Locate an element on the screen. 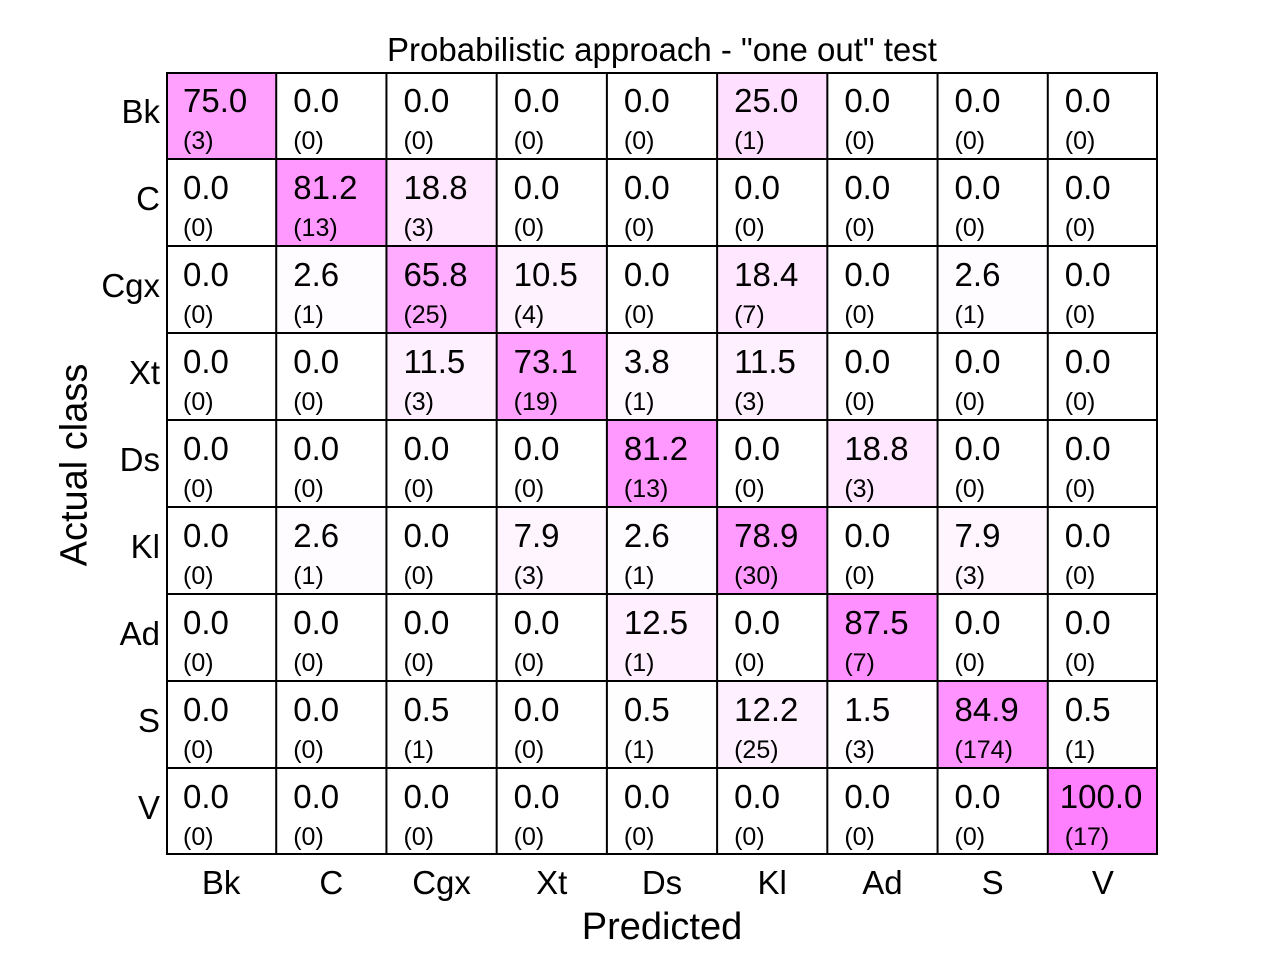  cell-count: (13) is located at coordinates (646, 489).